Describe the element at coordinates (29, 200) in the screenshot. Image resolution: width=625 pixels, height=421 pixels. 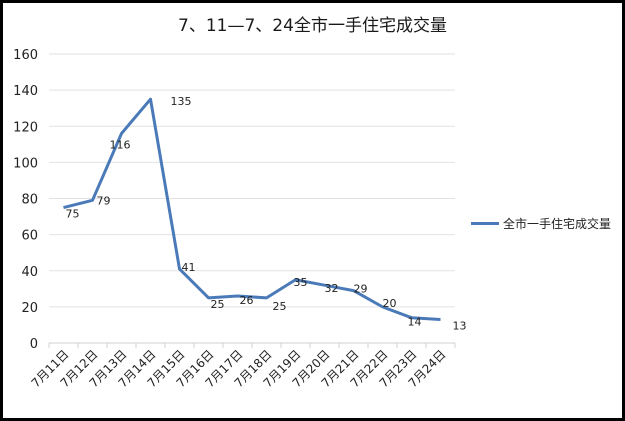
I see `y-tick-label: 80` at that location.